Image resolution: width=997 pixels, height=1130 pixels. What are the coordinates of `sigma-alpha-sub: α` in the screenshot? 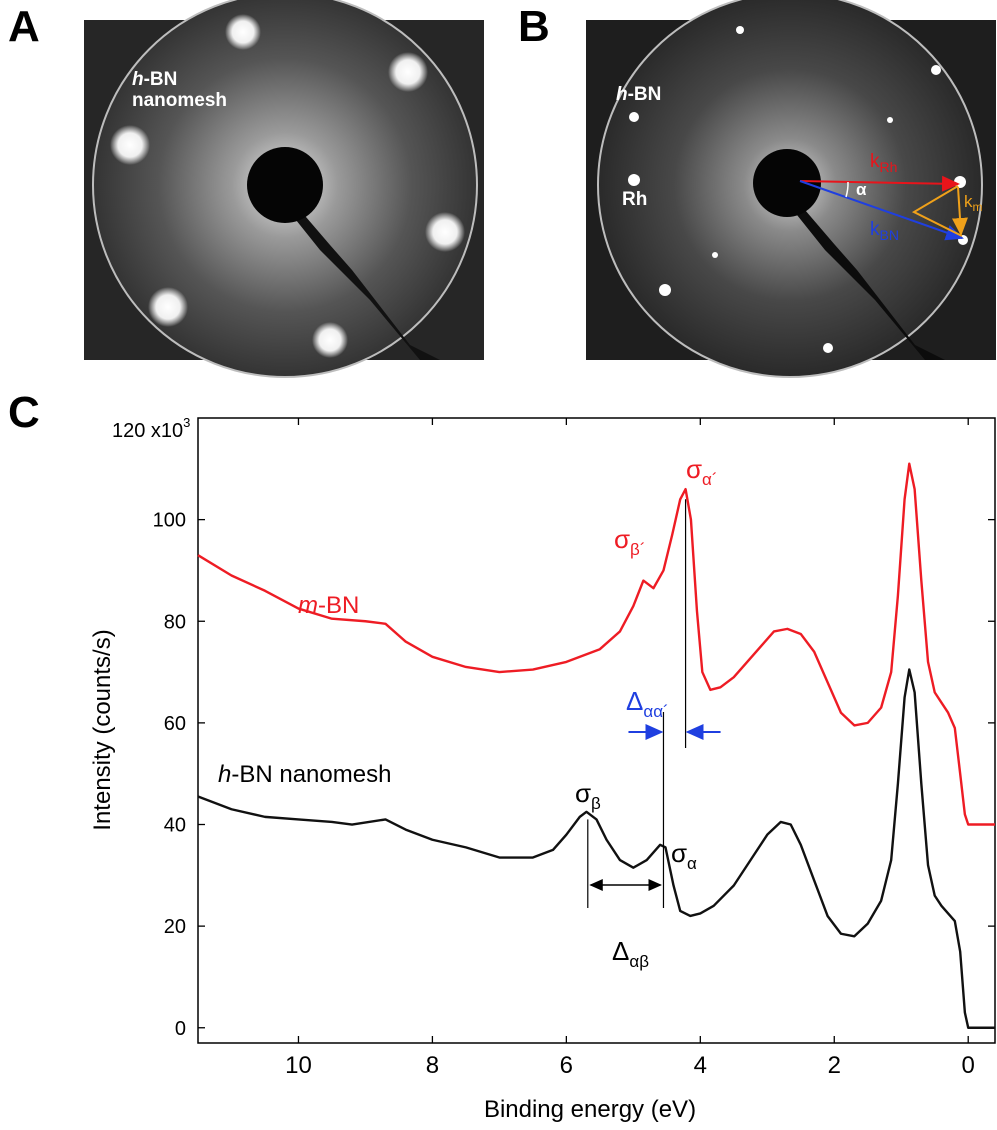 It's located at (692, 863).